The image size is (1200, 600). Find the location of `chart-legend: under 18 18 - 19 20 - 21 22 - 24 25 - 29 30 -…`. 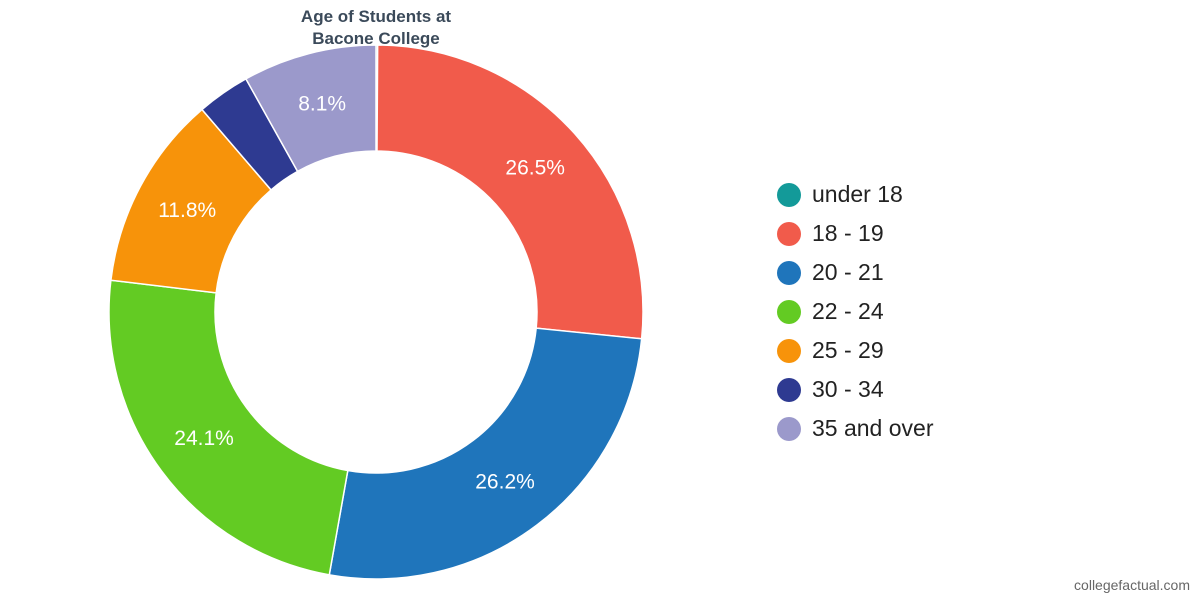

chart-legend: under 18 18 - 19 20 - 21 22 - 24 25 - 29 30 -… is located at coordinates (855, 311).